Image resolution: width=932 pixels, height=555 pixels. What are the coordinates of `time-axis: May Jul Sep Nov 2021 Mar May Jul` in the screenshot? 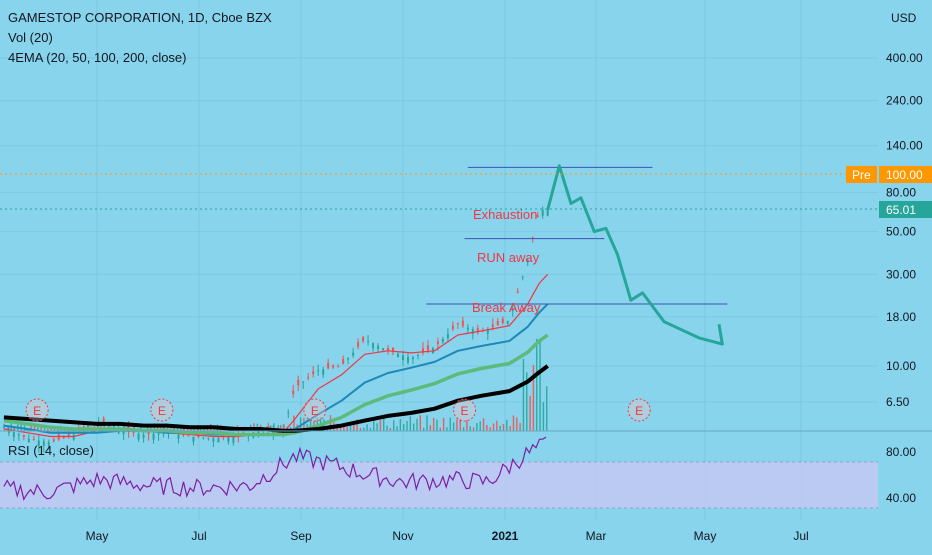 It's located at (447, 536).